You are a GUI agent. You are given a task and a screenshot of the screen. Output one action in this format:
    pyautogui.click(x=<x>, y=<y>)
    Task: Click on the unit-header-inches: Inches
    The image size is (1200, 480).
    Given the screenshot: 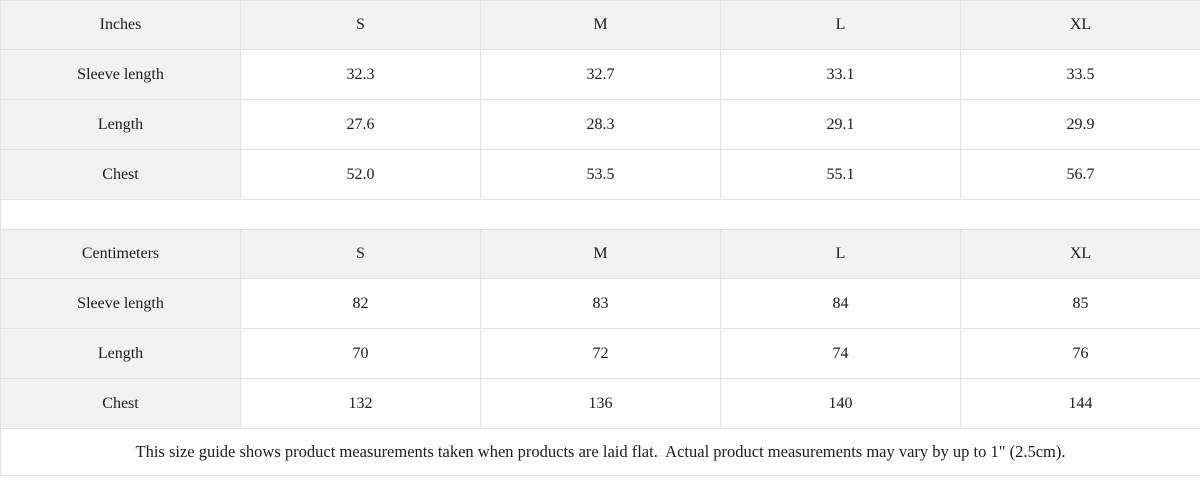 What is the action you would take?
    pyautogui.click(x=120, y=25)
    